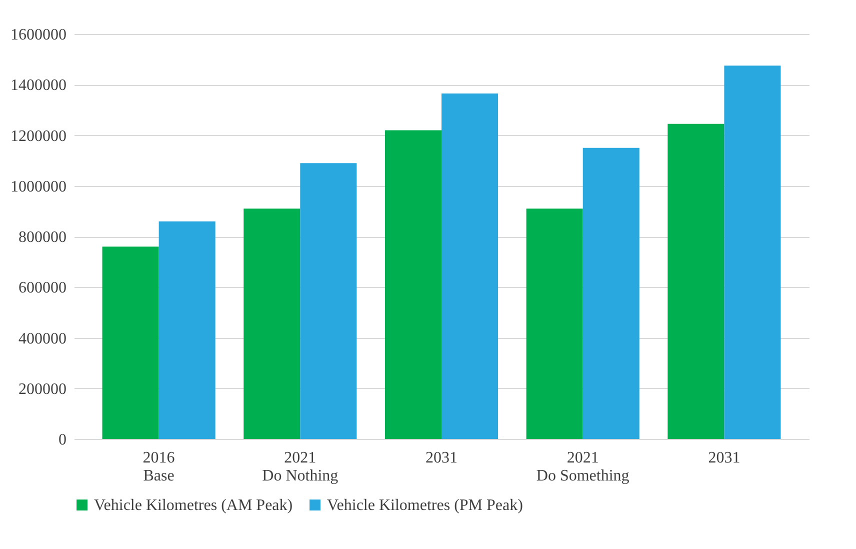 This screenshot has height=549, width=856. I want to click on x-tick-label: 2021 Do Something, so click(583, 467).